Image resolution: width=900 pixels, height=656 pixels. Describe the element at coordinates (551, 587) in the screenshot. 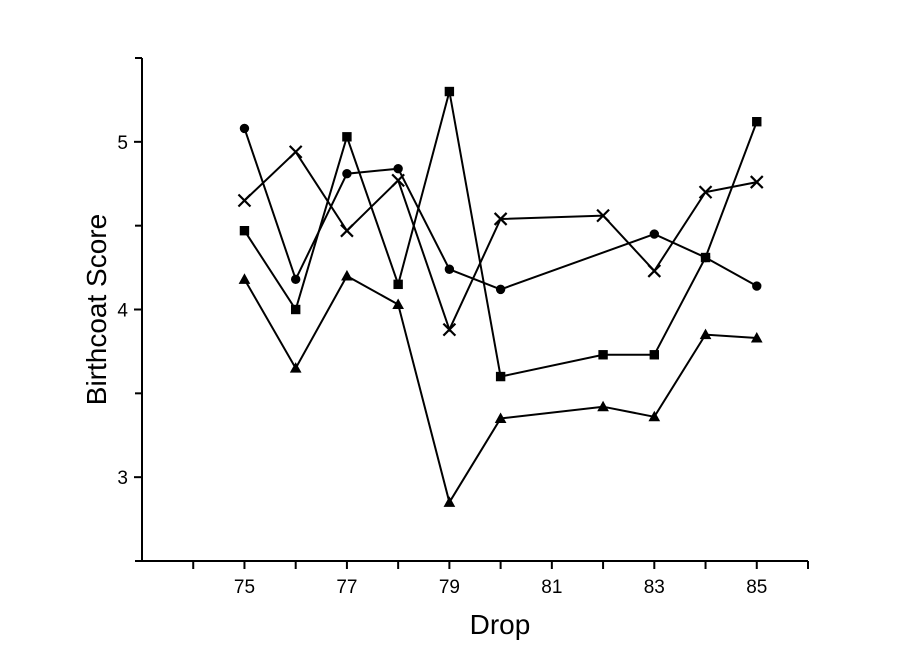

I see `x-tick-label: 81` at that location.